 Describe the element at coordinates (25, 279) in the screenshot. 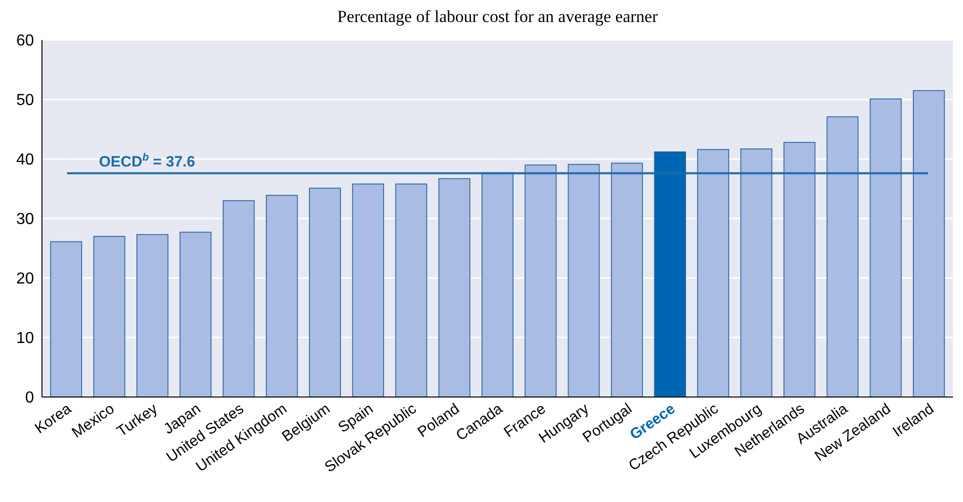

I see `y-tick-label: 20` at that location.